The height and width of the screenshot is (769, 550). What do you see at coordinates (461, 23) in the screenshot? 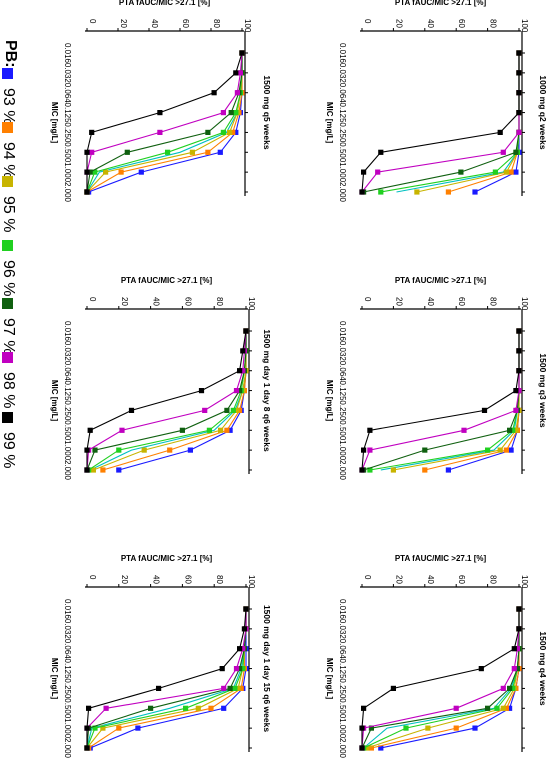
I see `pta-tick-label: 60` at bounding box center [461, 23].